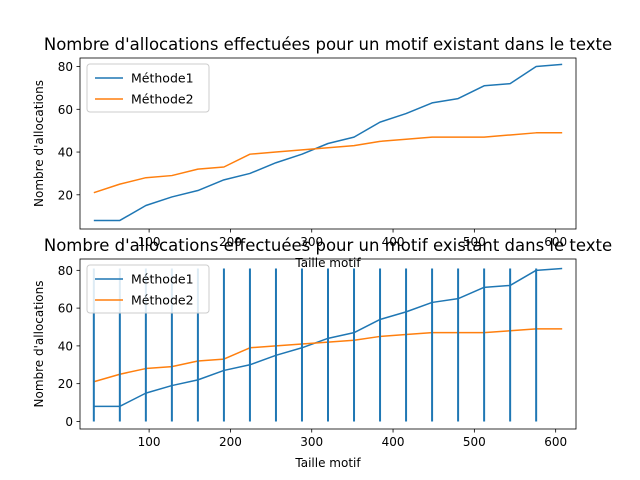  What do you see at coordinates (65, 309) in the screenshot?
I see `bottom-y-tick-label: 60` at bounding box center [65, 309].